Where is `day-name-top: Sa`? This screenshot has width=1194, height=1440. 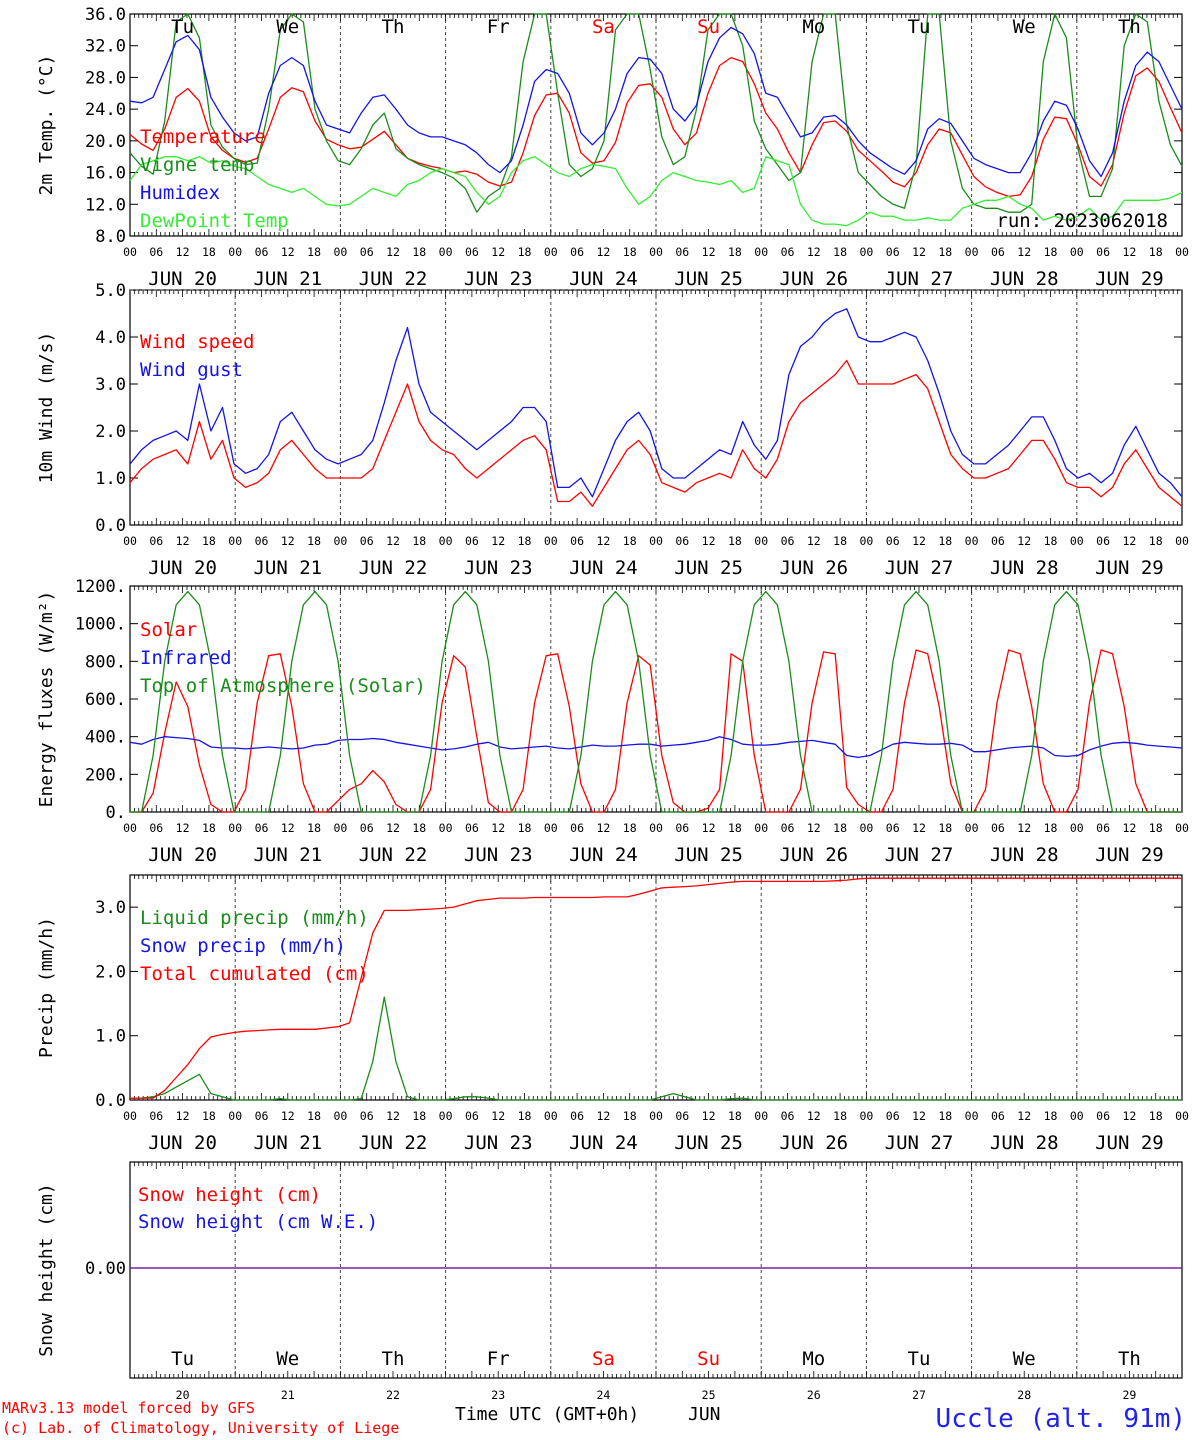 day-name-top: Sa is located at coordinates (603, 27).